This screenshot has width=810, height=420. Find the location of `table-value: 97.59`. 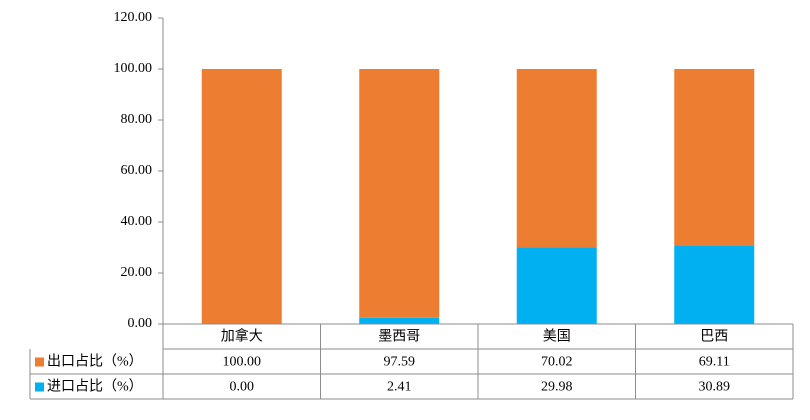

table-value: 97.59 is located at coordinates (400, 362).